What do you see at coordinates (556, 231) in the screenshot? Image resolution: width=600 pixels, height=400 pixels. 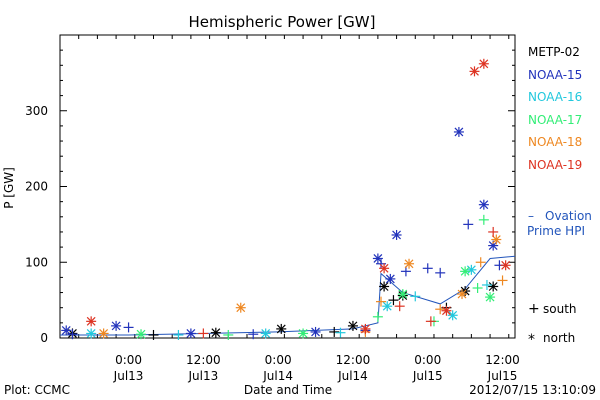 I see `ovation-legend-label-2: Prime HPI` at bounding box center [556, 231].